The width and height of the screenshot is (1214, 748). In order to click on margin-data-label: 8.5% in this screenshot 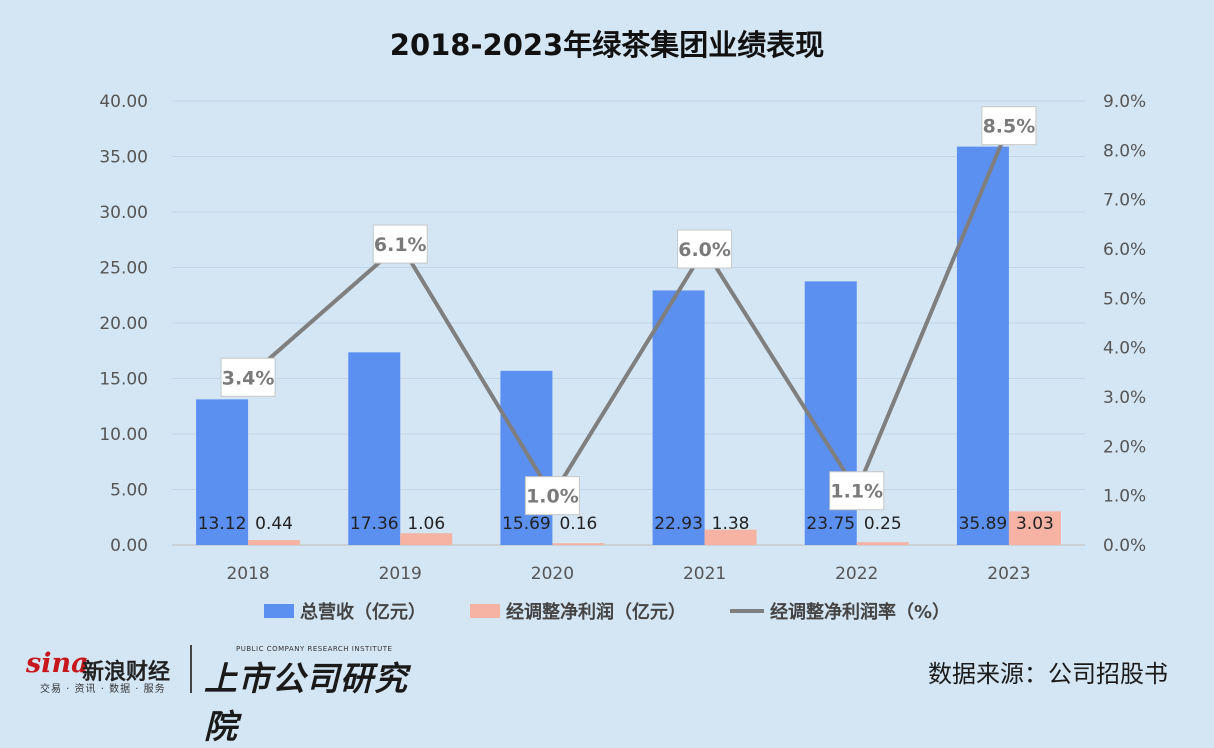, I will do `click(1009, 127)`.